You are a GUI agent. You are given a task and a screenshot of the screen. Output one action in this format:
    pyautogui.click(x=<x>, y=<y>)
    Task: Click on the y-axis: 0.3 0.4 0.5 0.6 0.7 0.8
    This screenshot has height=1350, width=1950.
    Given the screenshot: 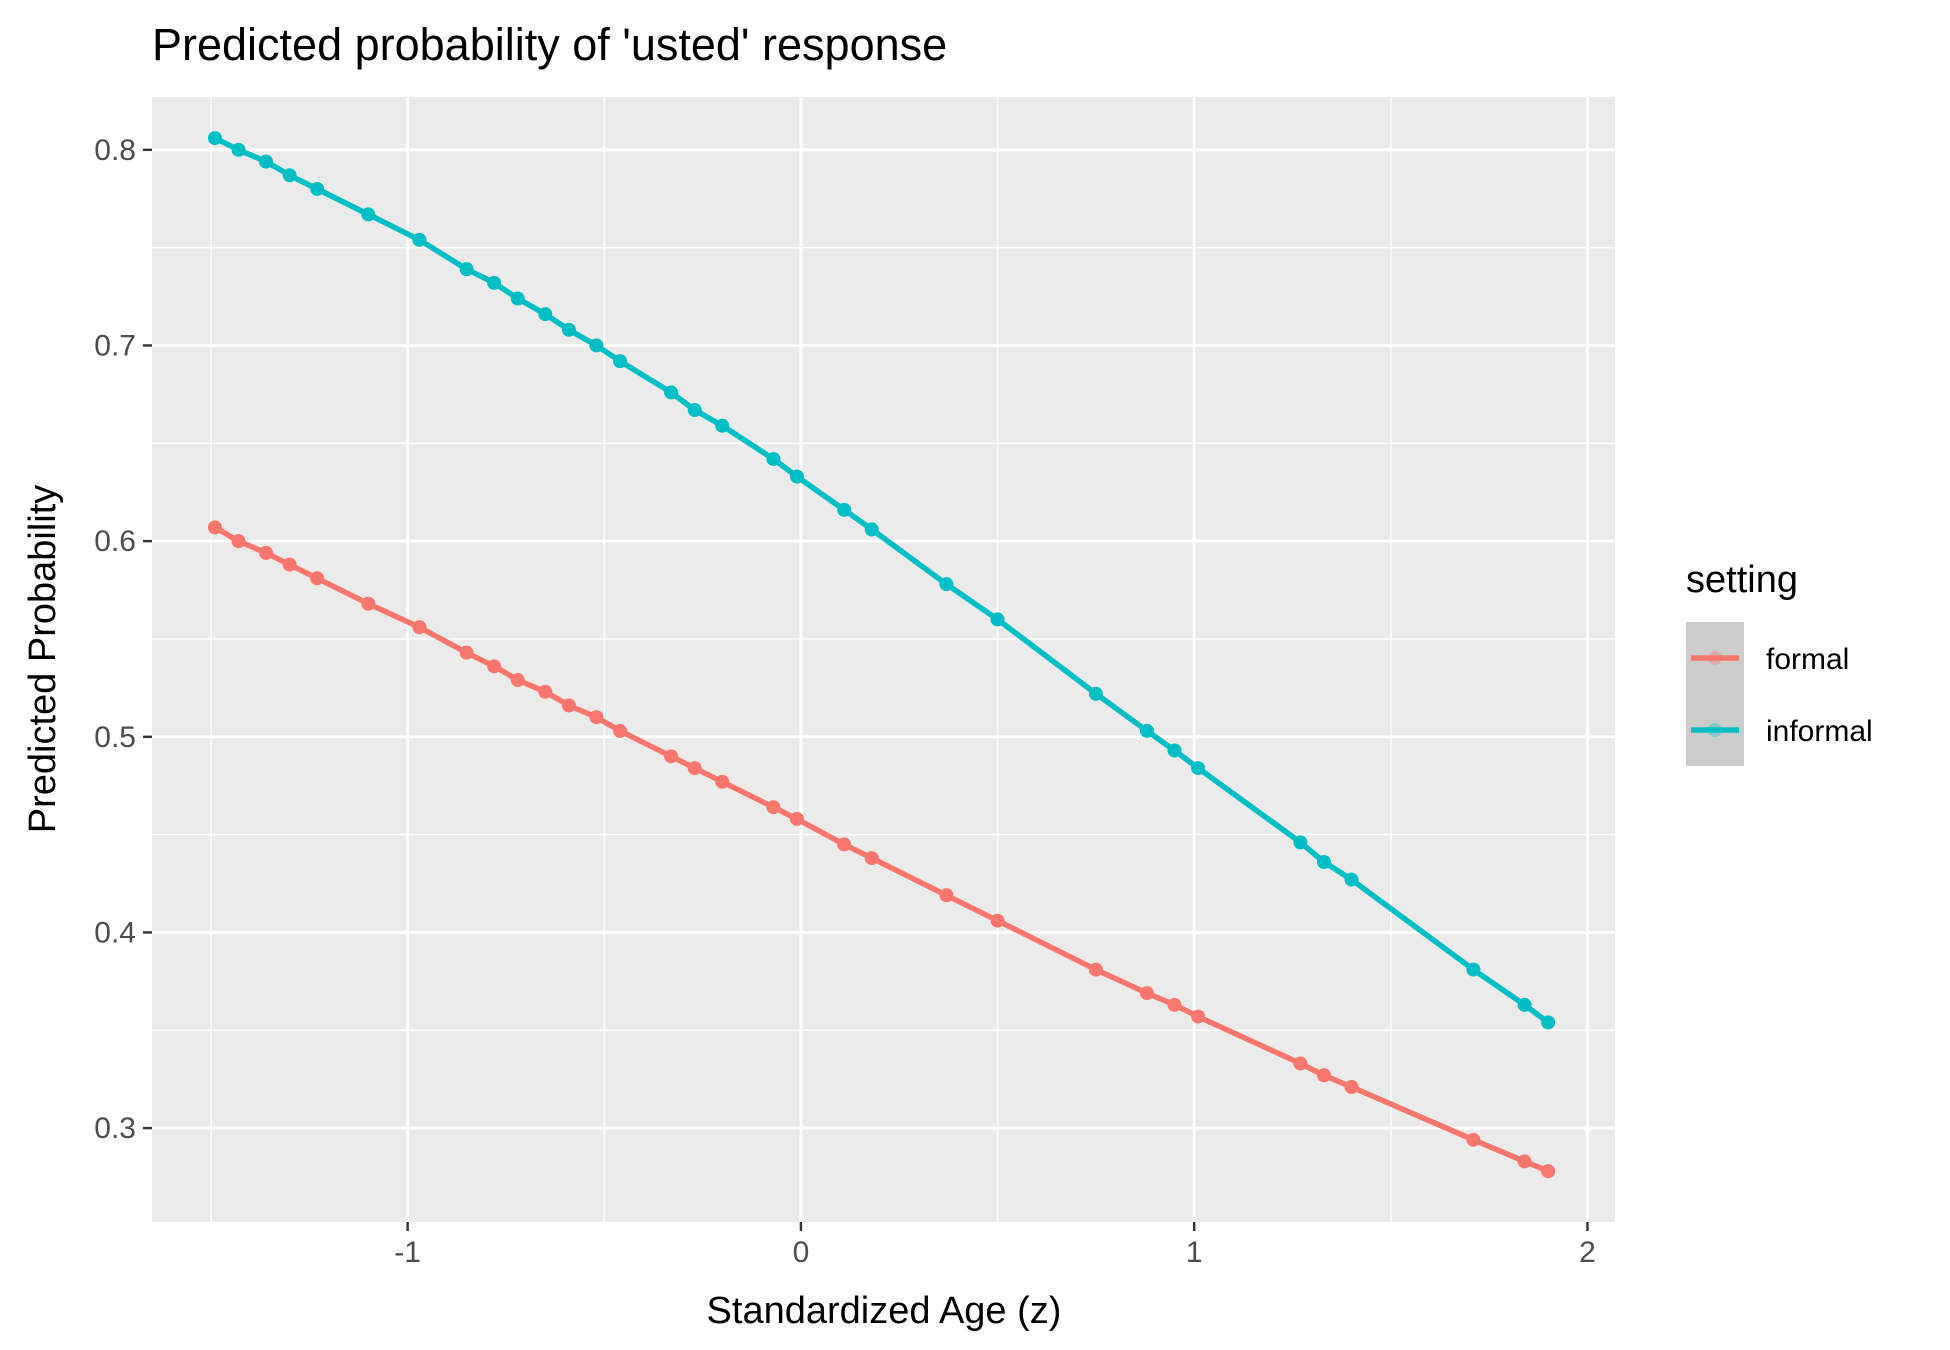 What is the action you would take?
    pyautogui.click(x=123, y=639)
    